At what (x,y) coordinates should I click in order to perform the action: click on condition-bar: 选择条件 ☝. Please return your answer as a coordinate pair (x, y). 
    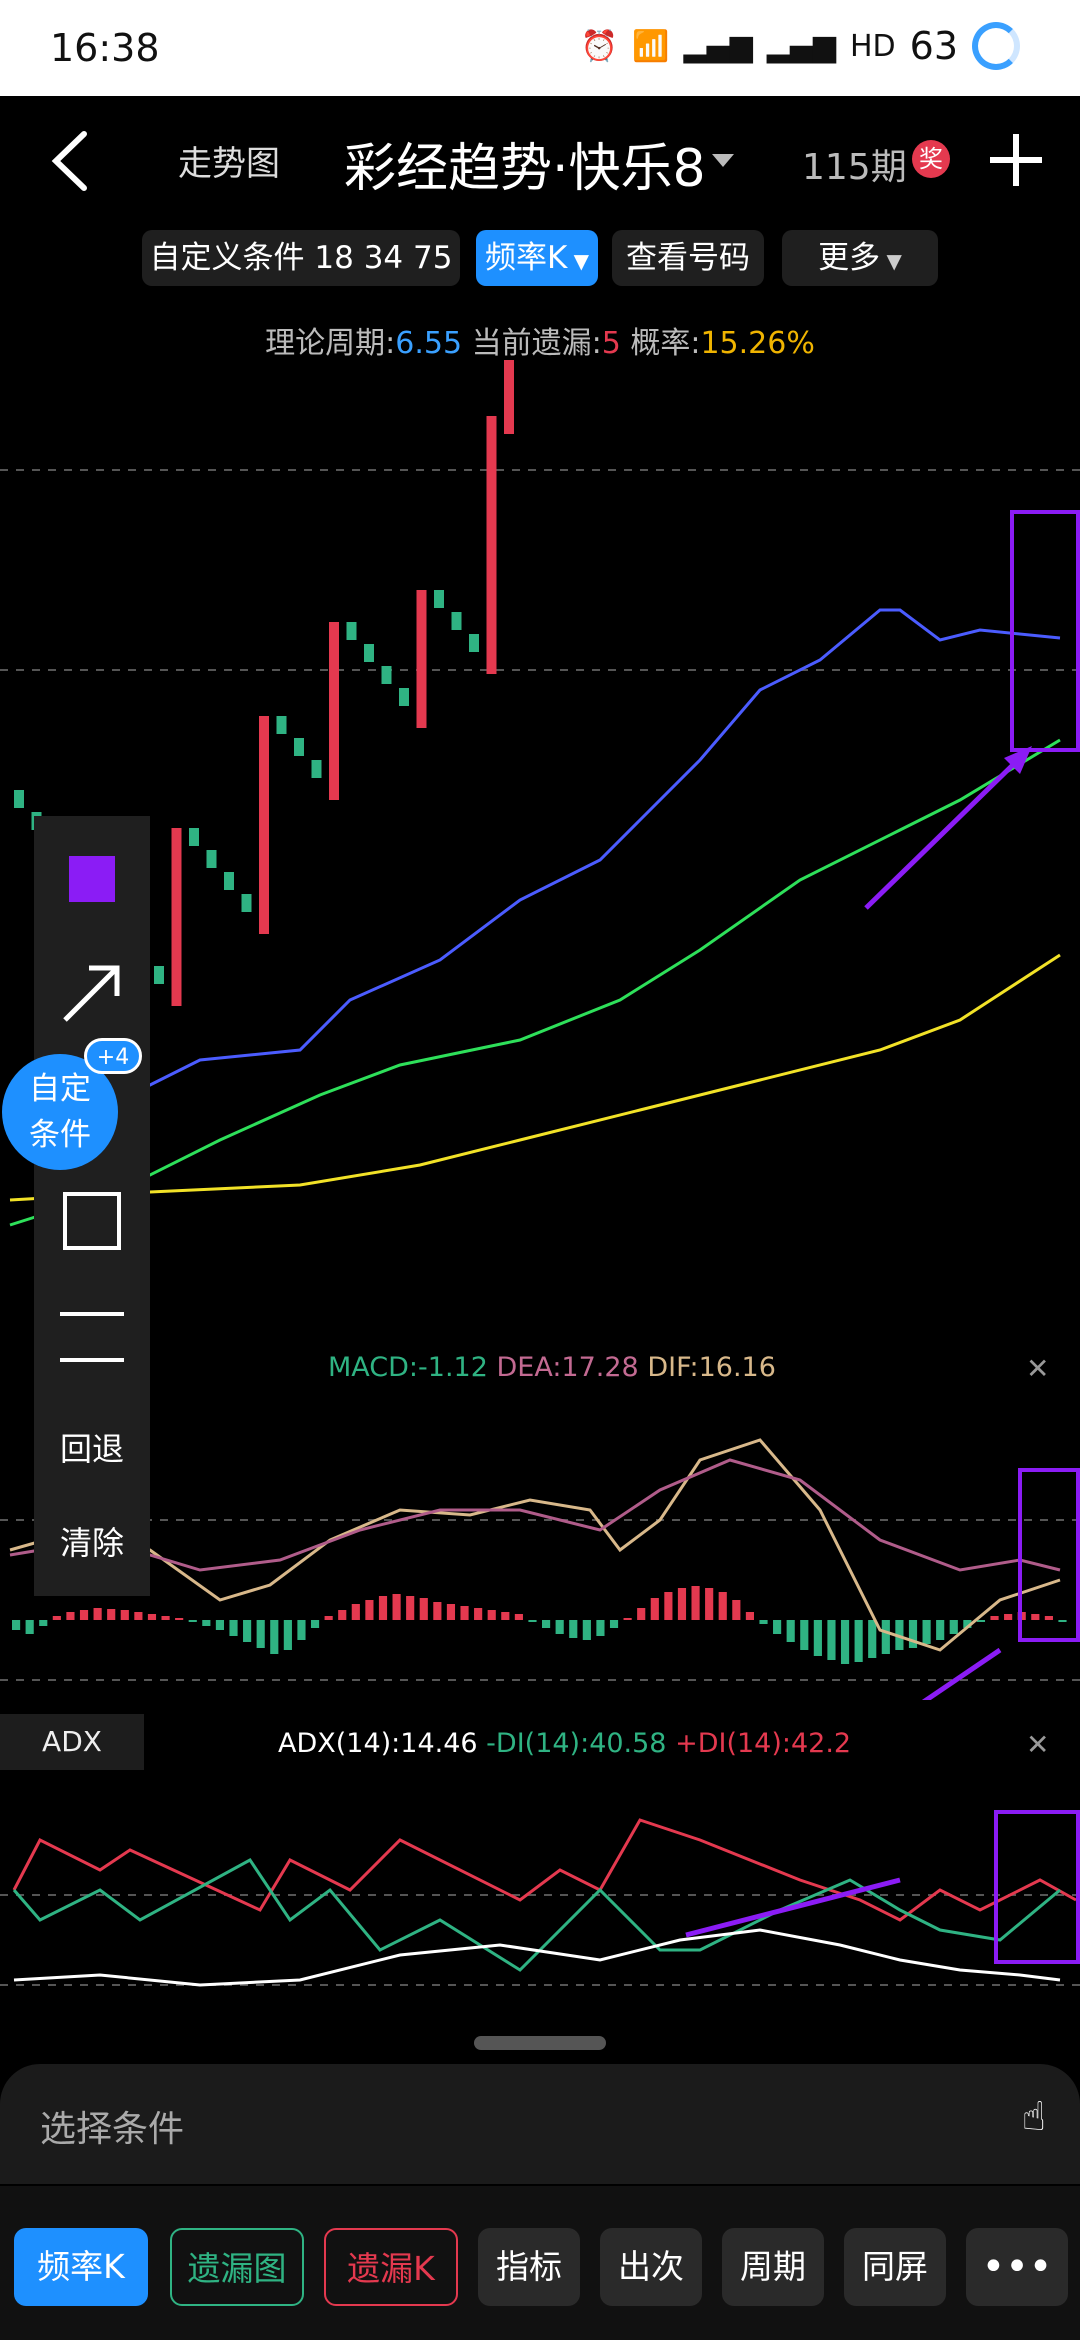
    Looking at the image, I should click on (540, 2124).